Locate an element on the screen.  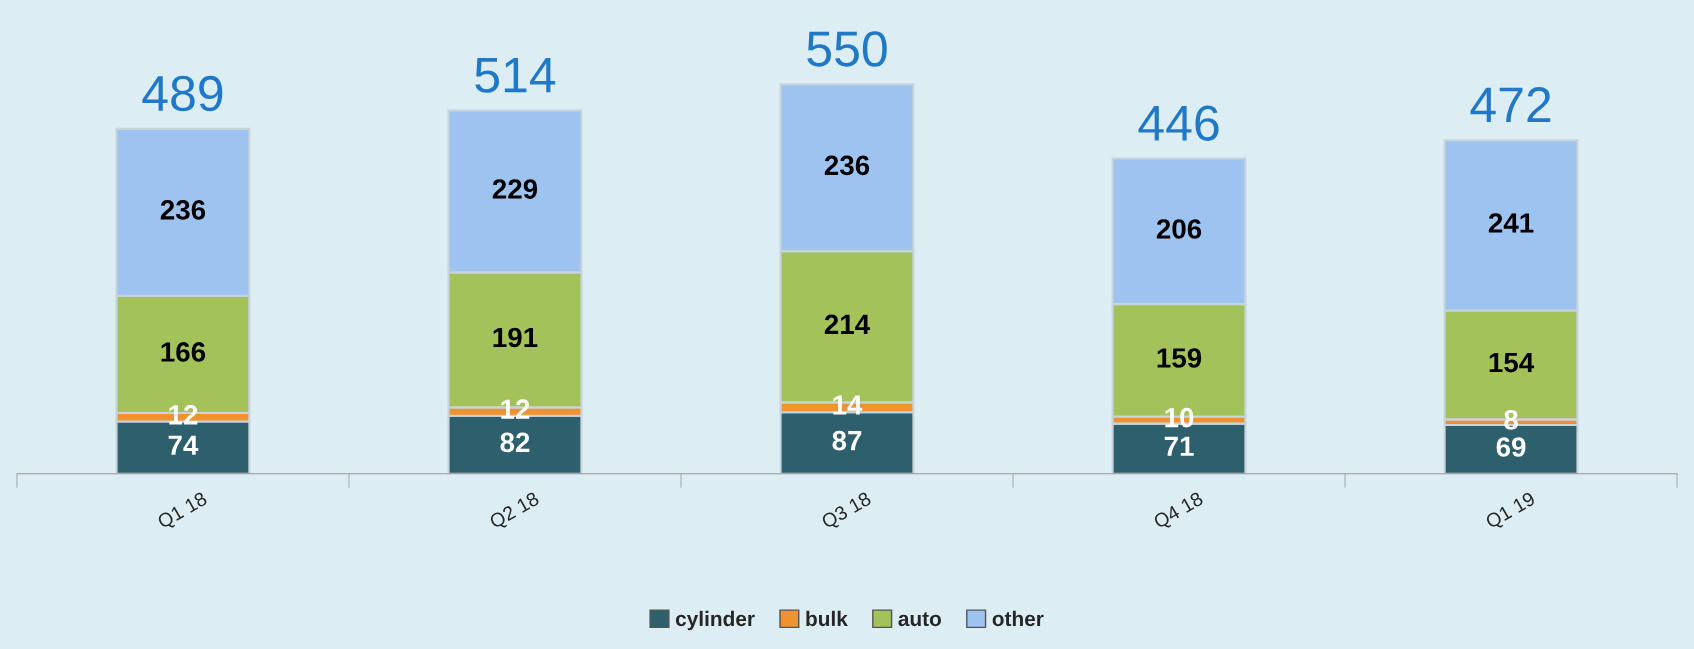
x-tick-label: Q4 18 is located at coordinates (1179, 511).